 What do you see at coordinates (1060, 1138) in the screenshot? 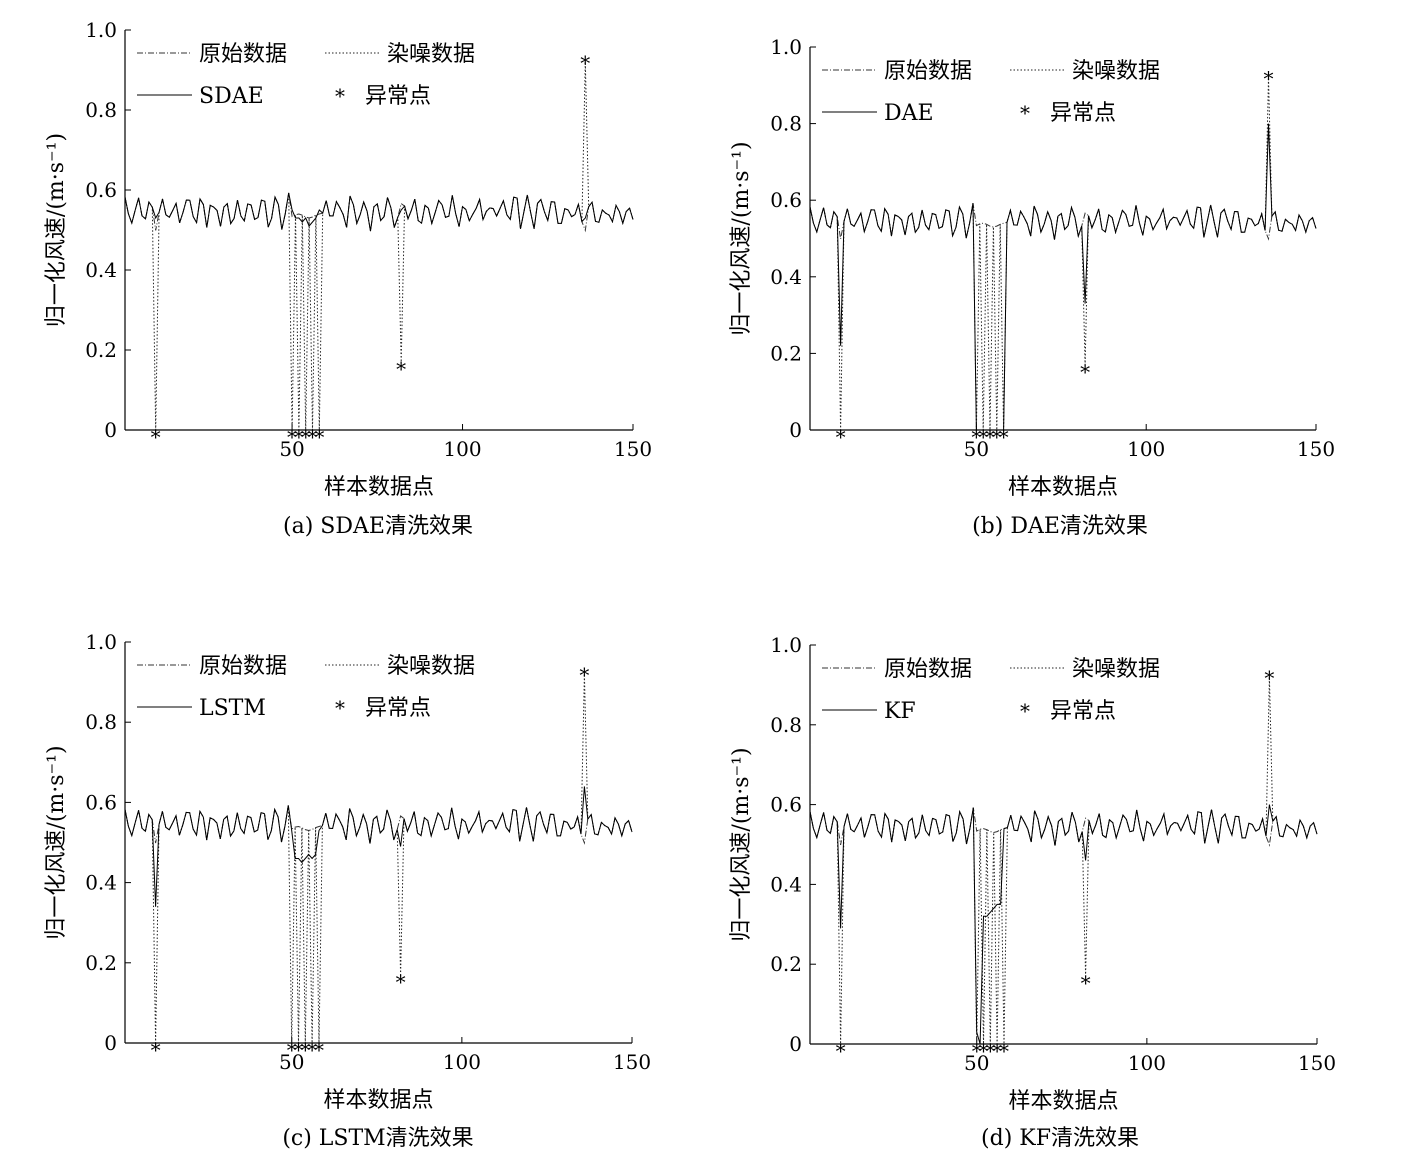
I see `caption-d: (d) KF清洗效果` at bounding box center [1060, 1138].